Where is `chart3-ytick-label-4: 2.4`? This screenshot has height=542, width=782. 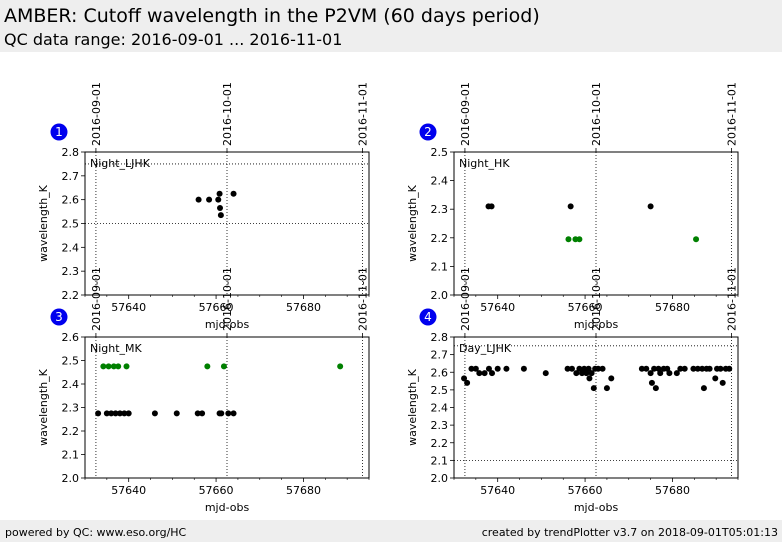 chart3-ytick-label-4: 2.4 is located at coordinates (71, 384).